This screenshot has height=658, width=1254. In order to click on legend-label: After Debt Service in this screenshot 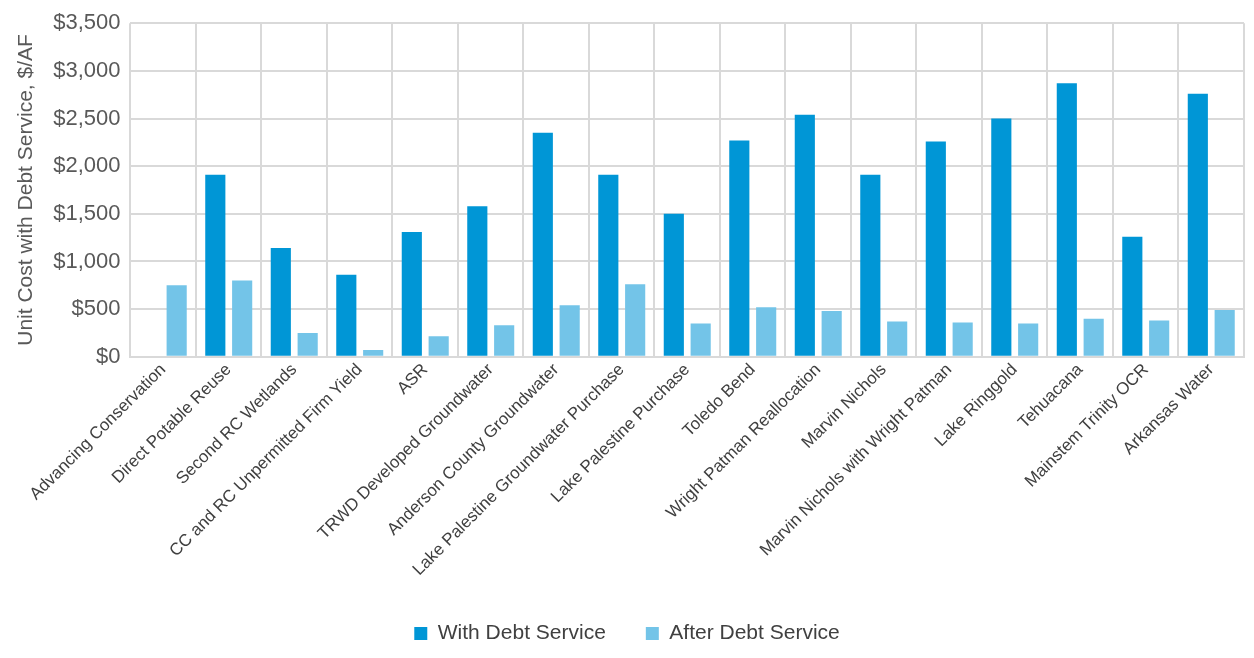, I will do `click(754, 632)`.